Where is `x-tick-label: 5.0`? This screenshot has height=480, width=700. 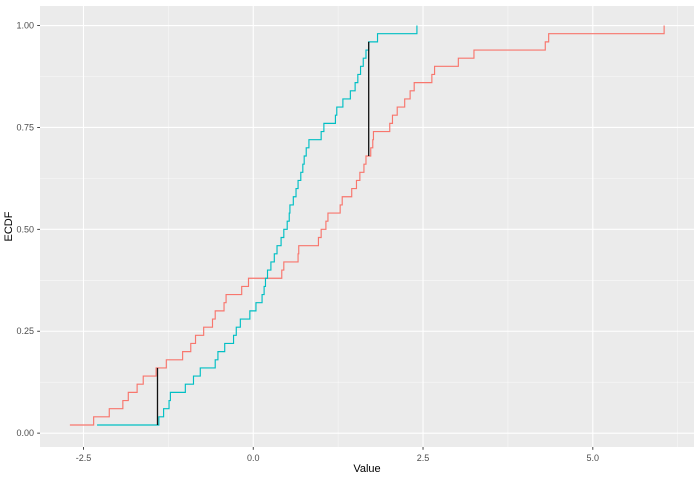 x-tick-label: 5.0 is located at coordinates (593, 458).